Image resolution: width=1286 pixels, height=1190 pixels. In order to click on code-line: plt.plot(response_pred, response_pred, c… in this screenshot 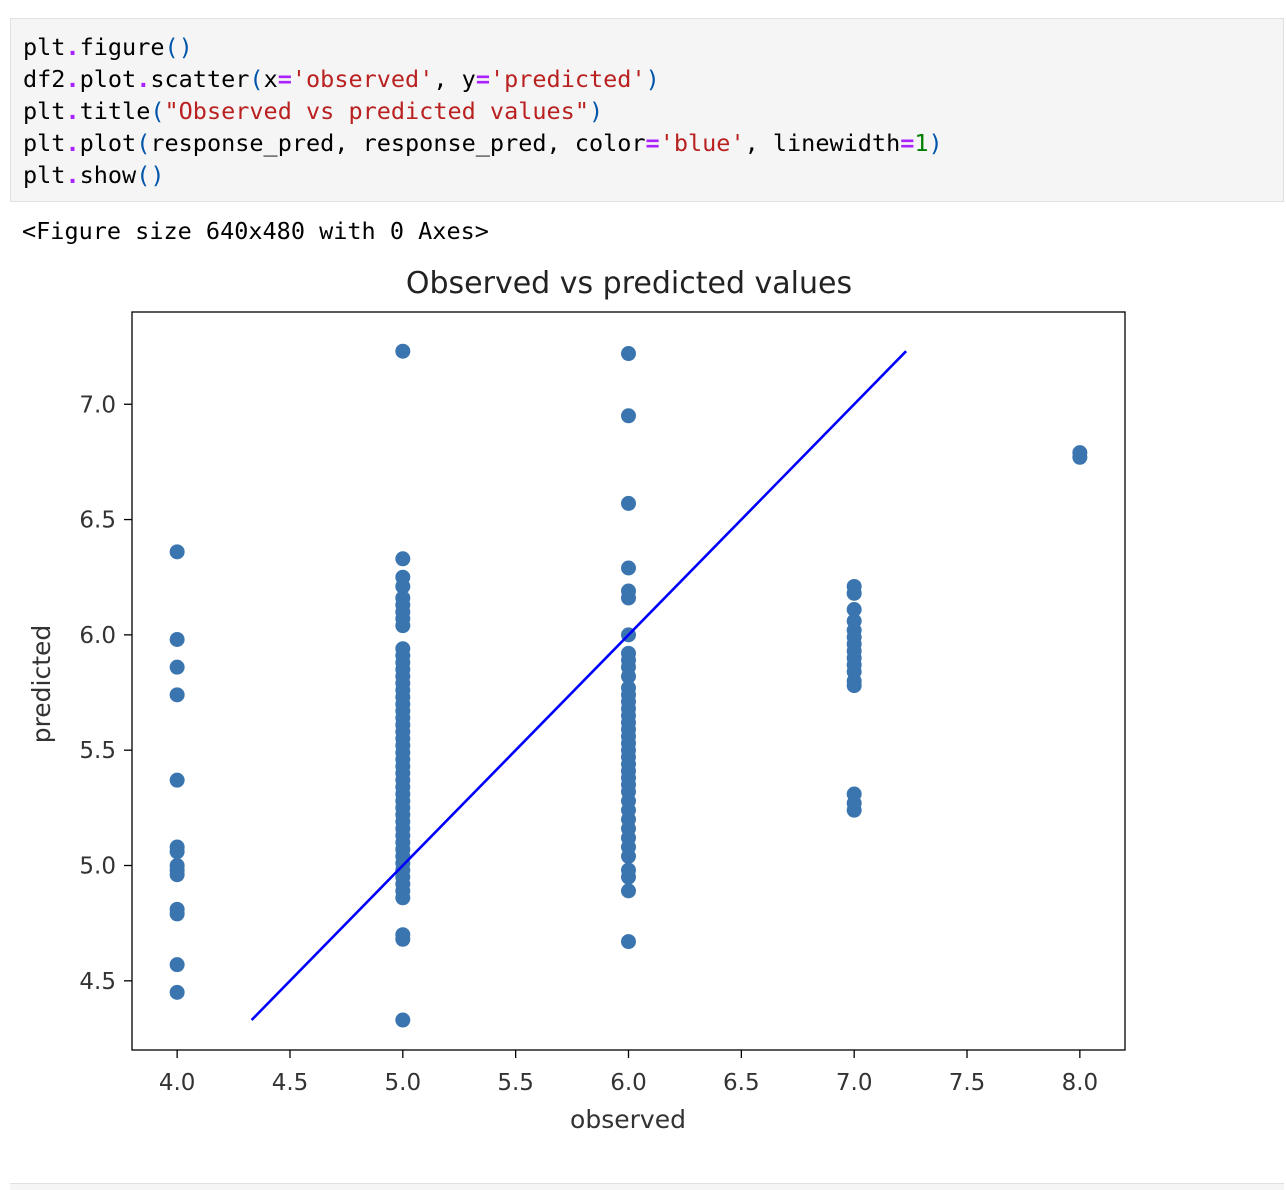, I will do `click(483, 143)`.